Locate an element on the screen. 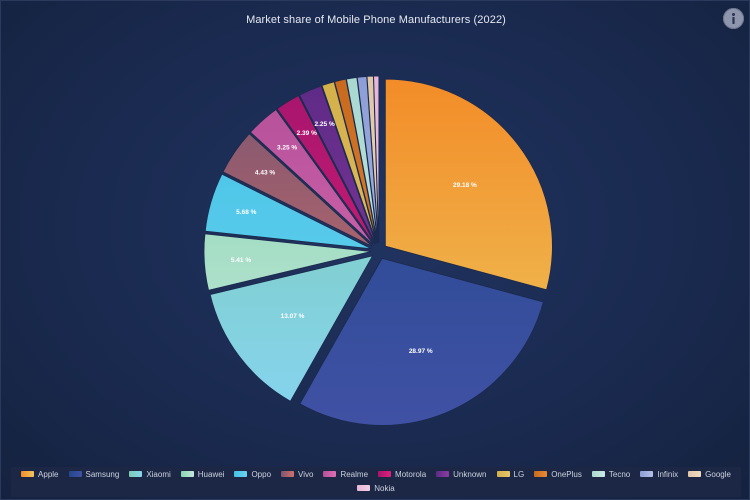 The width and height of the screenshot is (750, 500). legend-label: Motorola is located at coordinates (411, 474).